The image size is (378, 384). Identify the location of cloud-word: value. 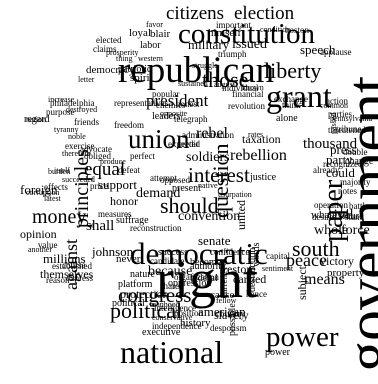
(48, 245).